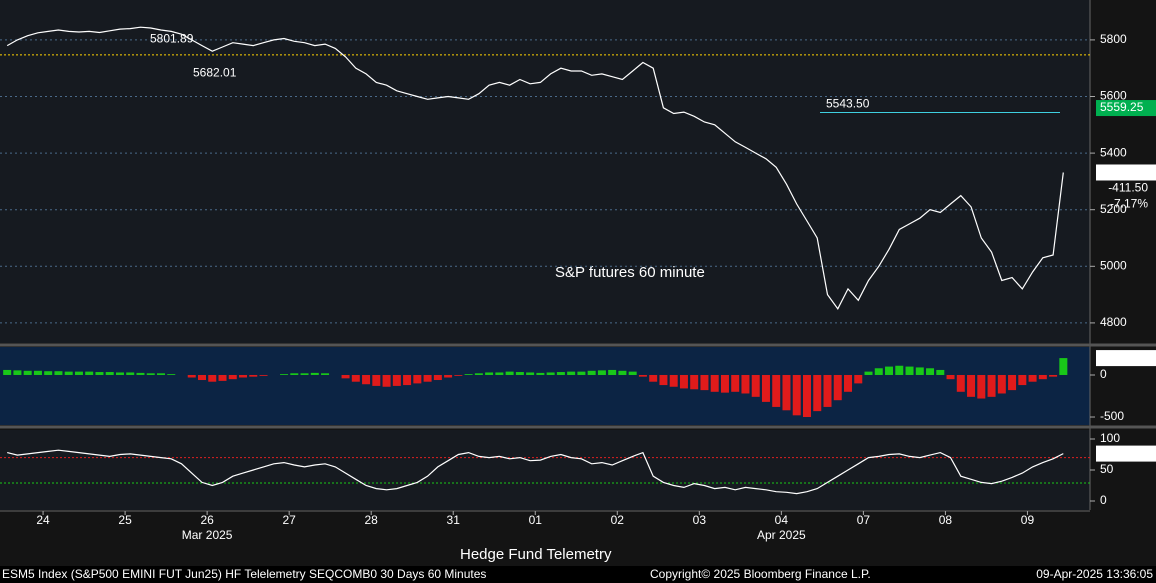 Image resolution: width=1156 pixels, height=583 pixels. What do you see at coordinates (848, 104) in the screenshot?
I see `level-label: 5543.50` at bounding box center [848, 104].